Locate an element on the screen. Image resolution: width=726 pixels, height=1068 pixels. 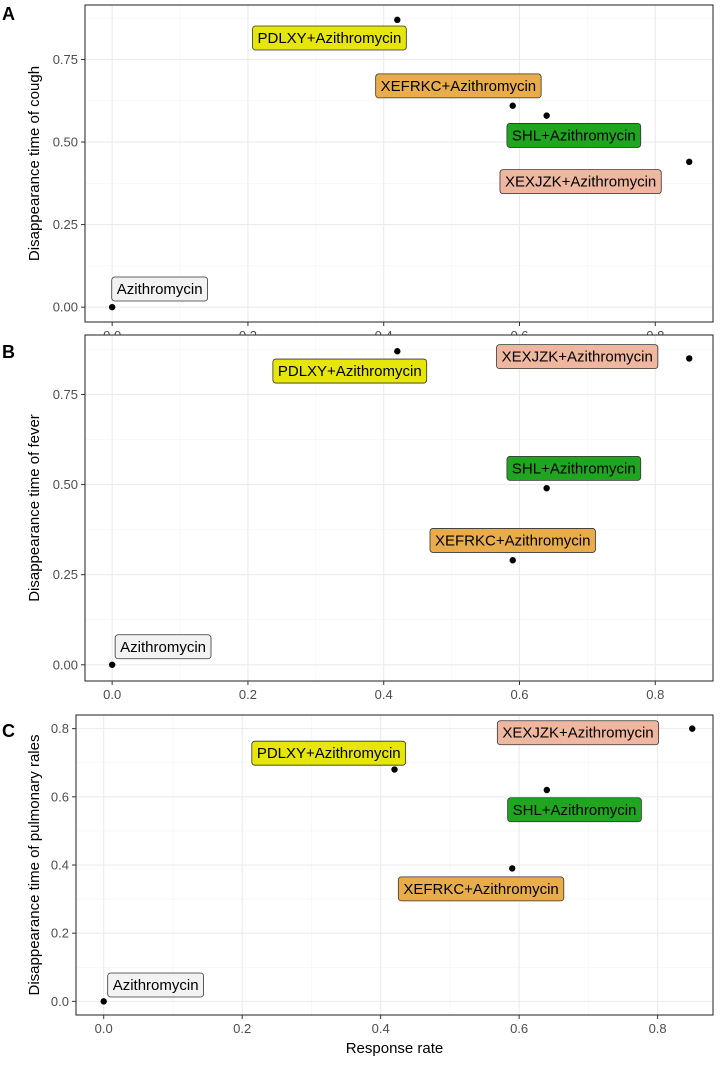
y-tick-label: 0.0 is located at coordinates (60, 1001).